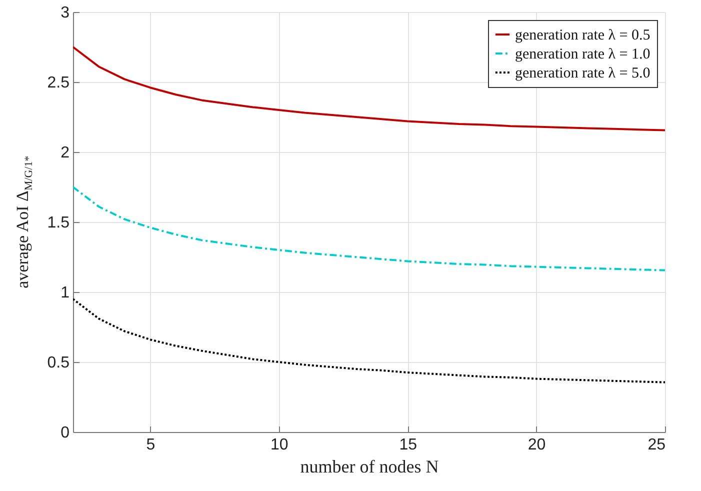 Image resolution: width=701 pixels, height=491 pixels. Describe the element at coordinates (65, 433) in the screenshot. I see `y-tick-label: 0` at that location.